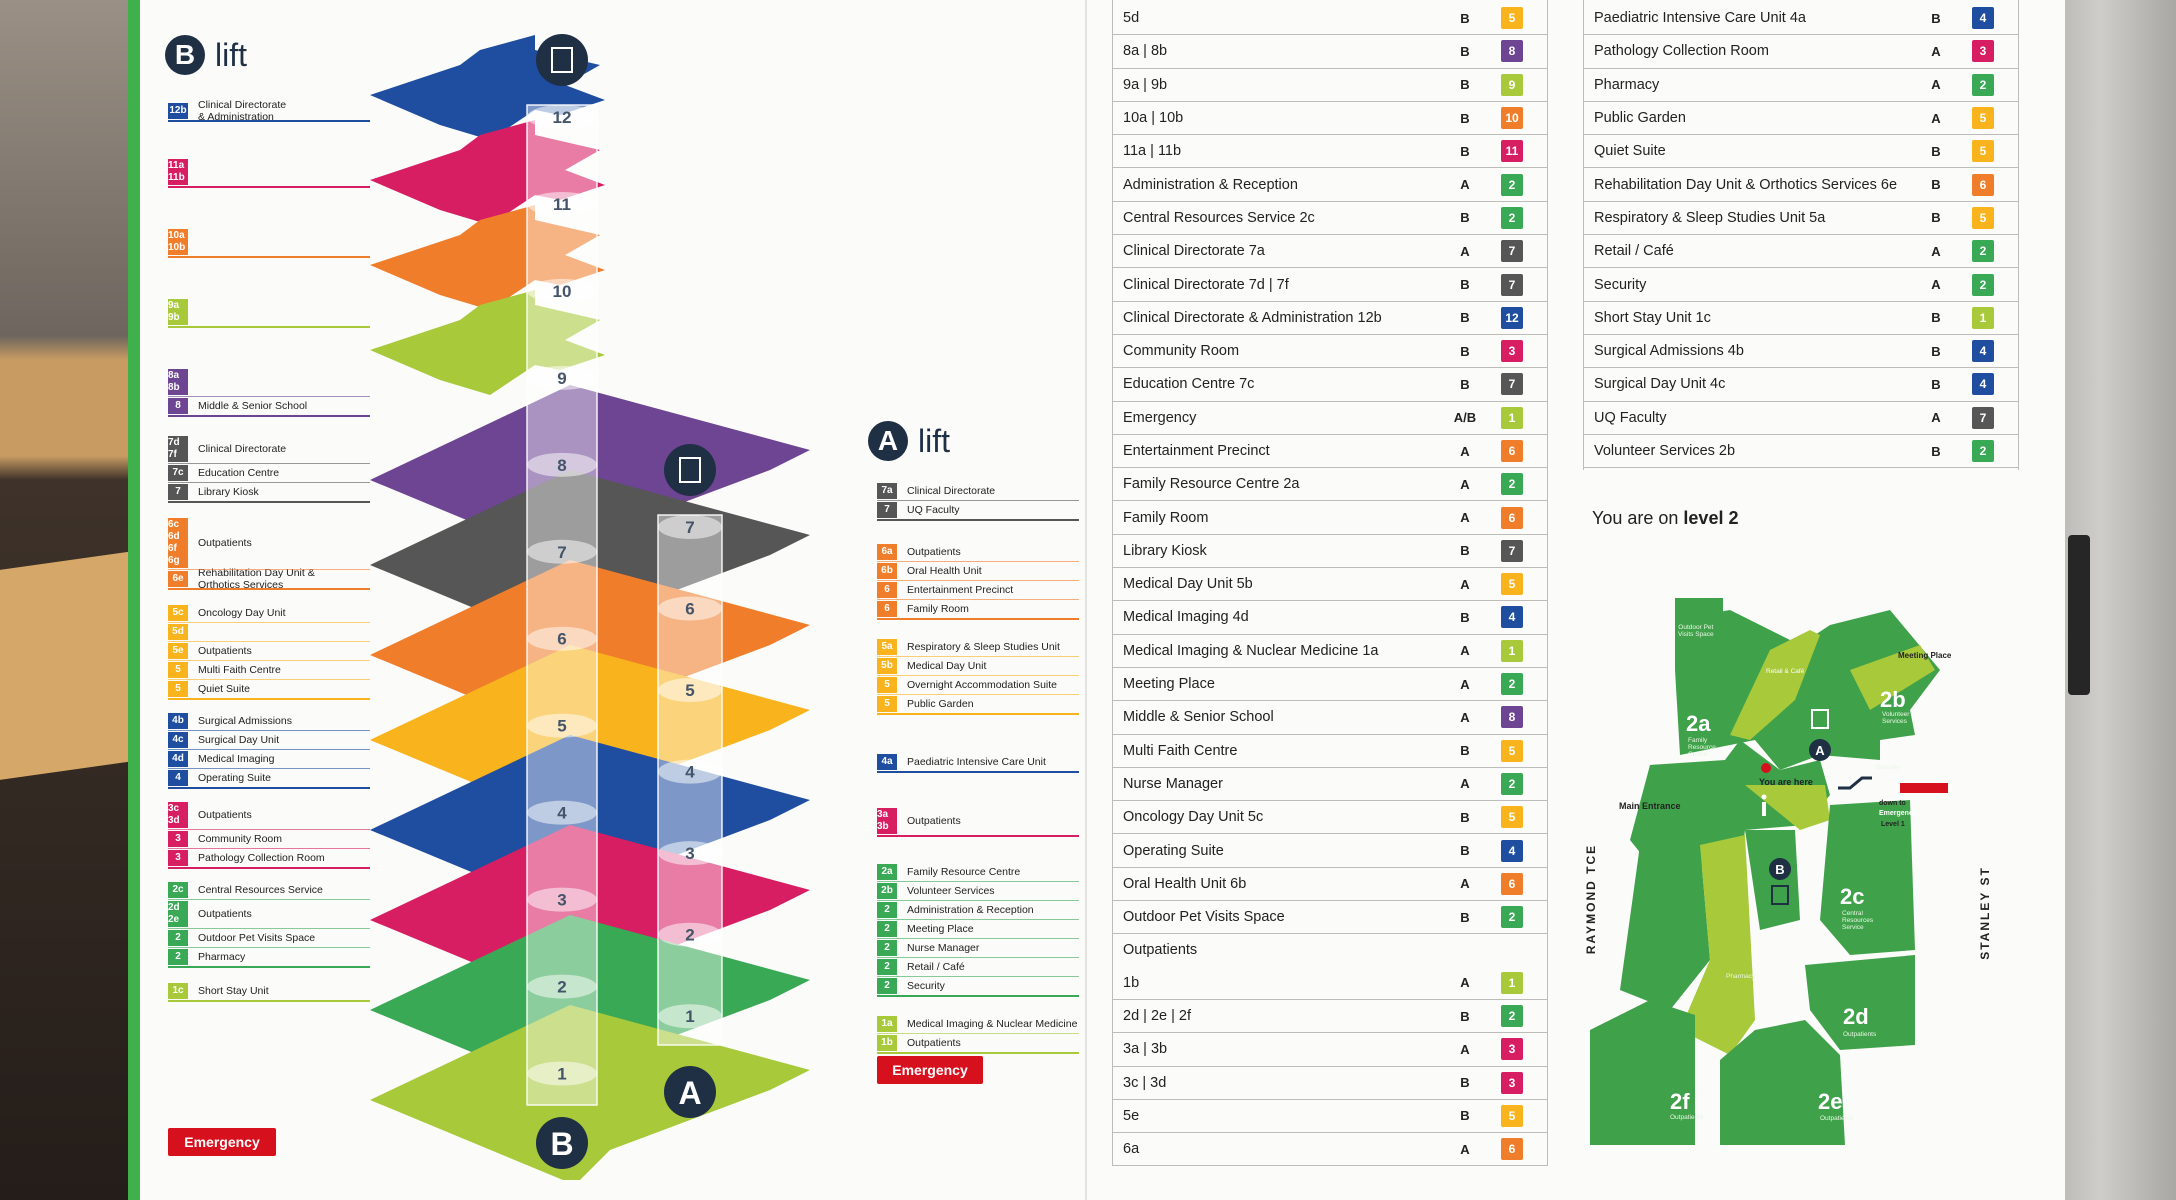  I want to click on floor-badge: 1a, so click(887, 1024).